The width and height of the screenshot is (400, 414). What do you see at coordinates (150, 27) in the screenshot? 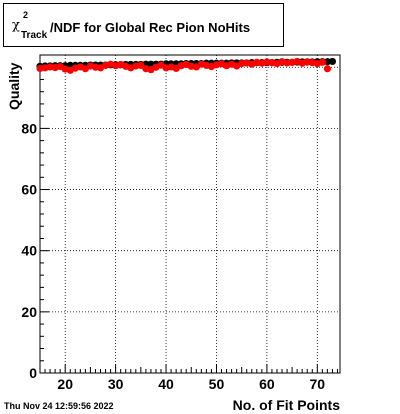
I see `title-text: /NDF for Global Rec Pion NoHits` at bounding box center [150, 27].